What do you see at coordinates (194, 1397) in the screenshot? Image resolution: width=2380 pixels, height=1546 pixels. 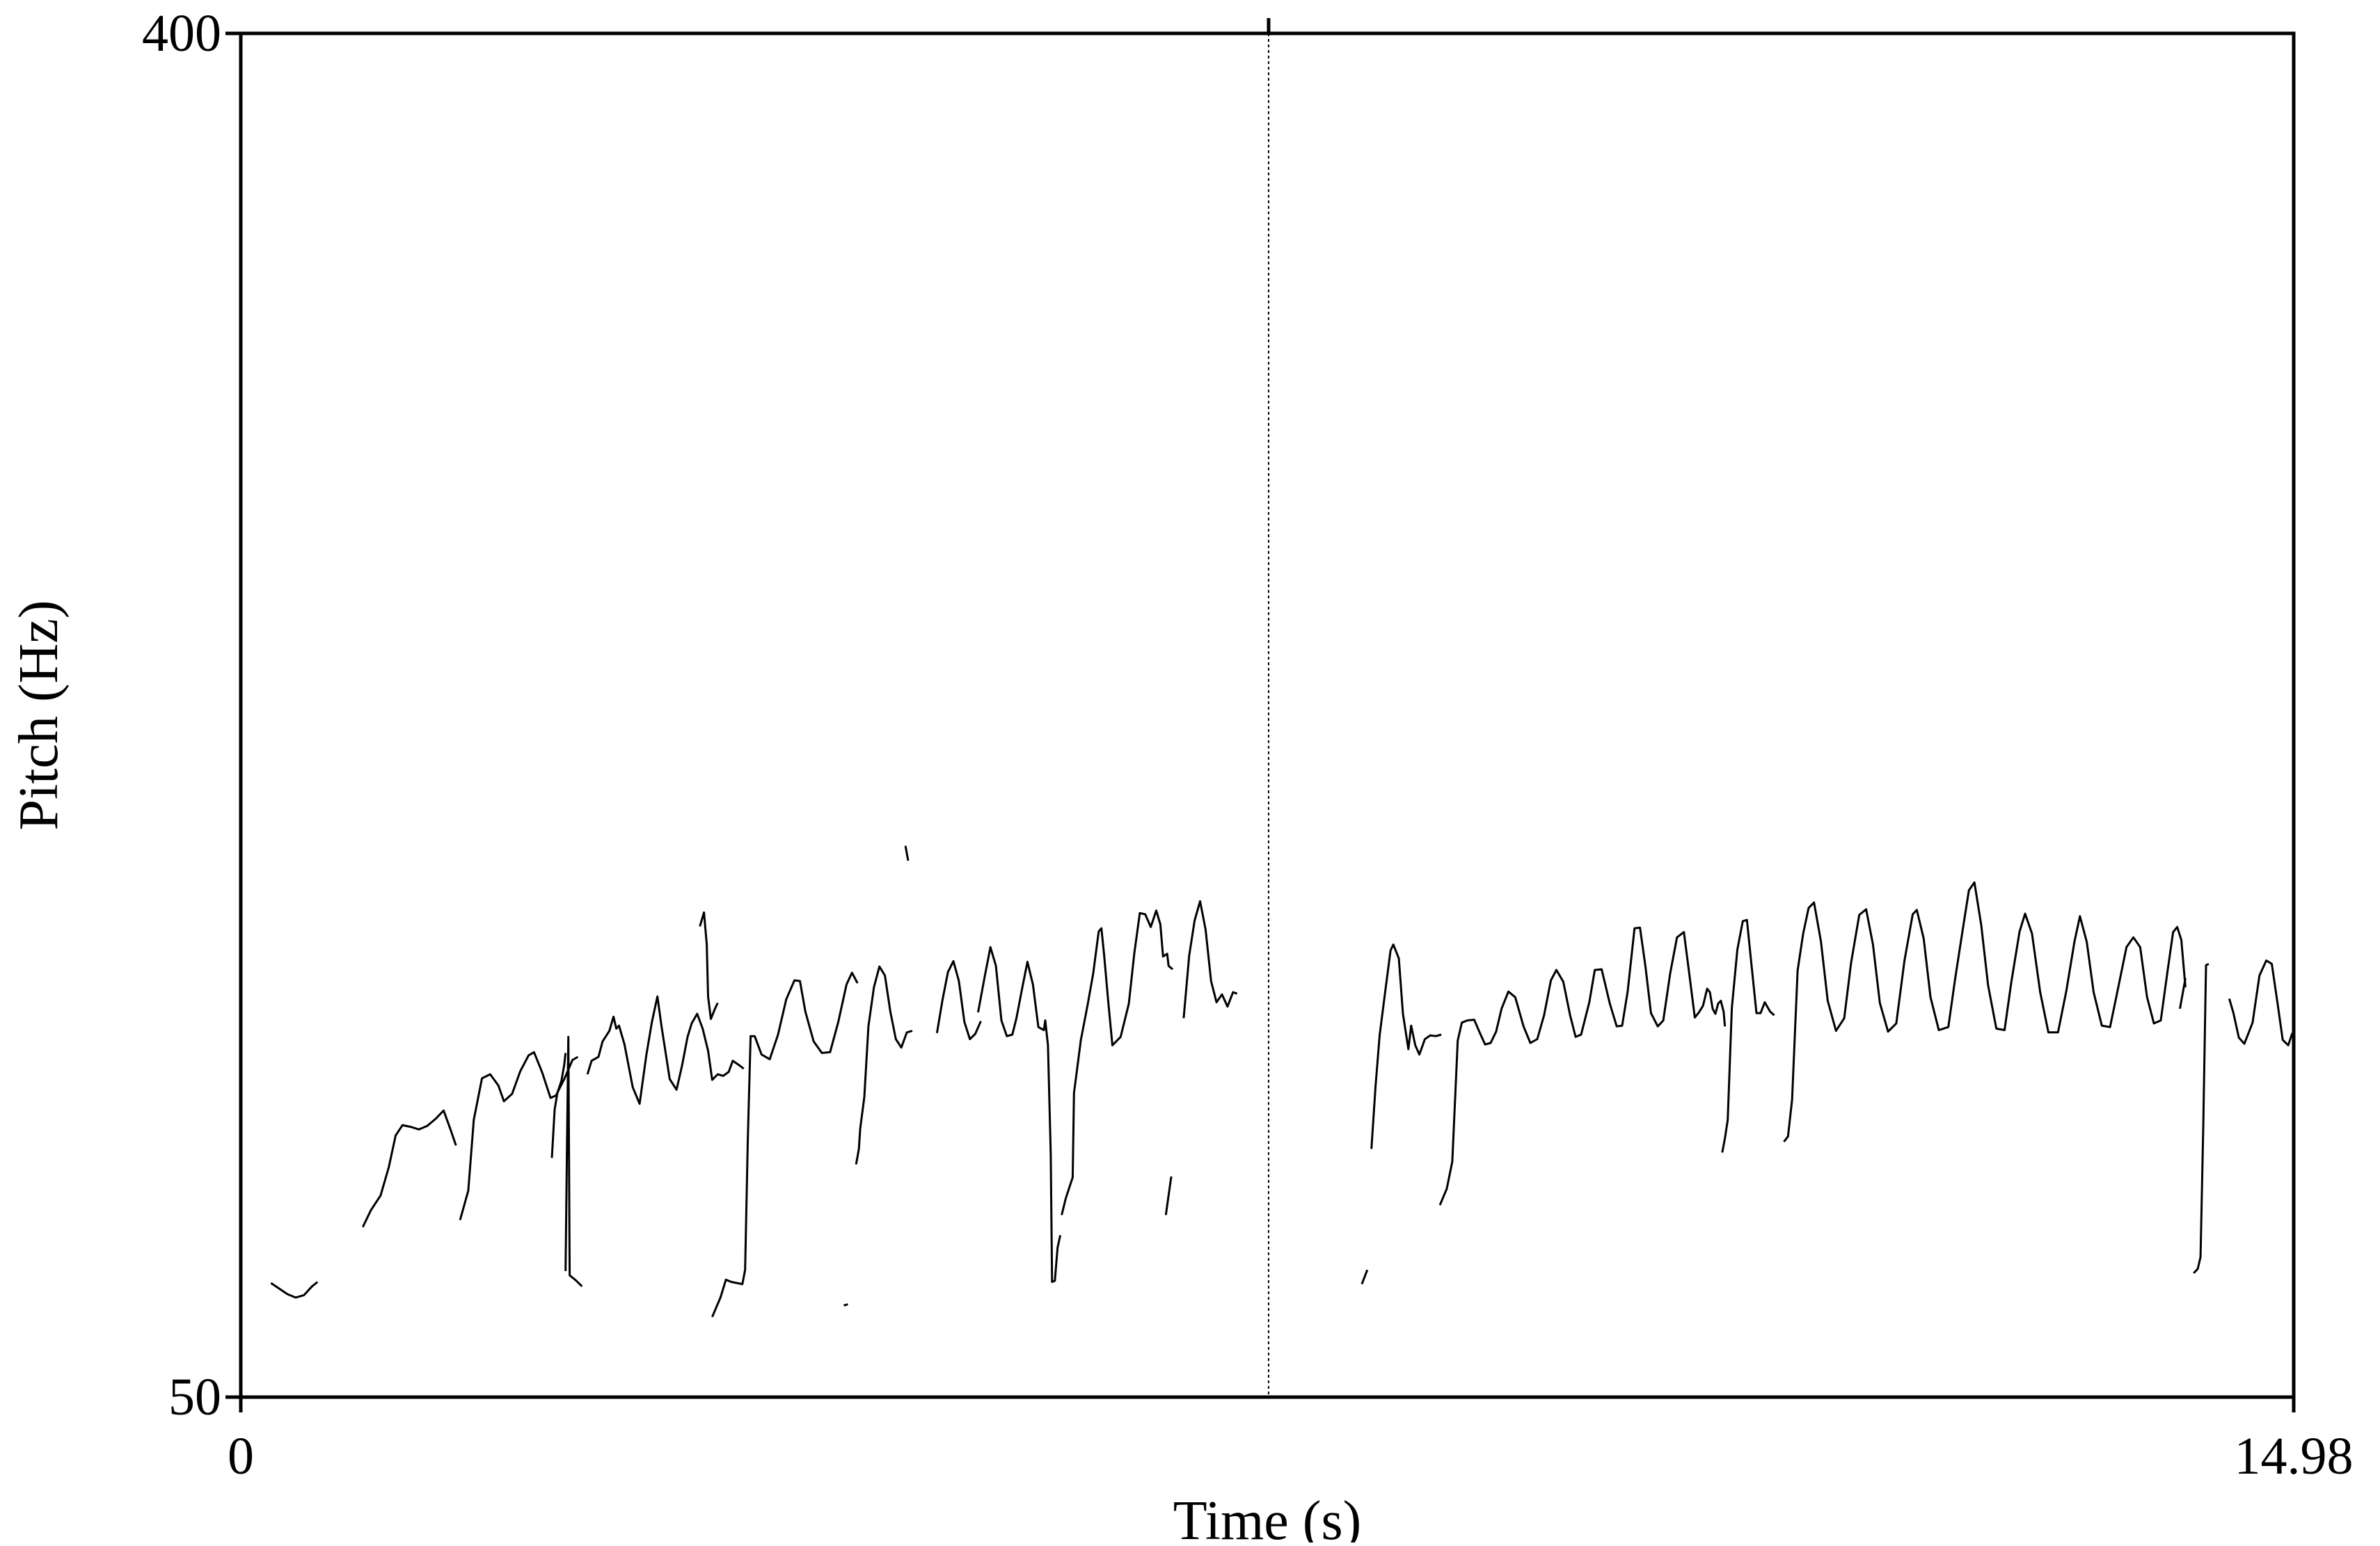 I see `y-tick-label-min: 50` at bounding box center [194, 1397].